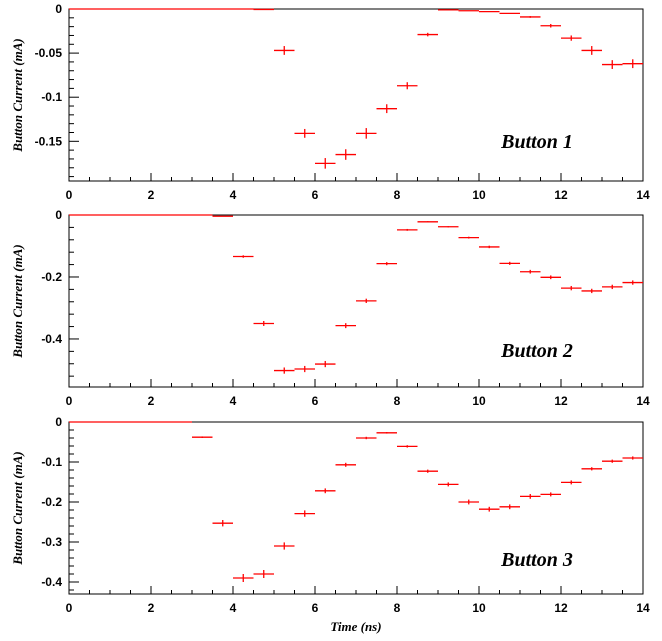 This screenshot has height=641, width=662. Describe the element at coordinates (536, 351) in the screenshot. I see `panel-label: Button 2` at that location.